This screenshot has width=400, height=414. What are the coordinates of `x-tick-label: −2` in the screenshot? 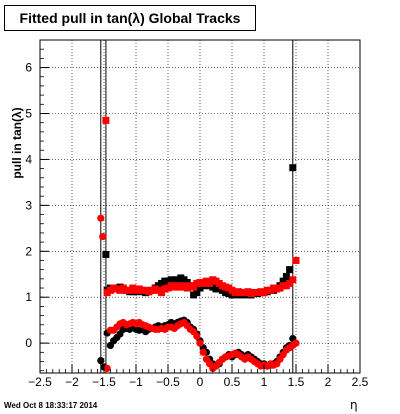 It's located at (72, 382).